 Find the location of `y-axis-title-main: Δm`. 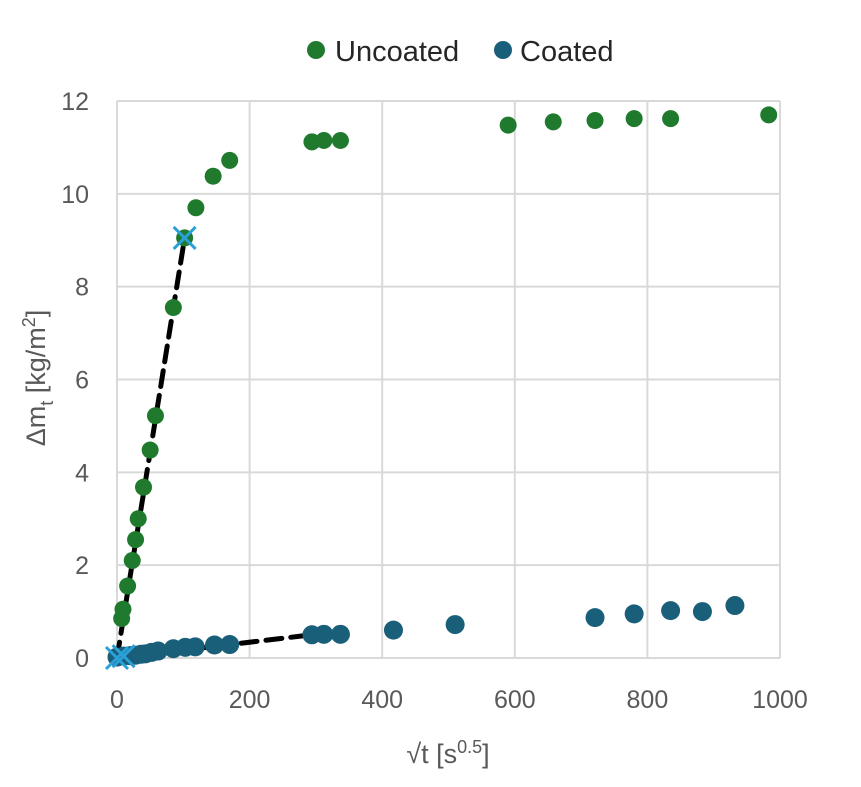

y-axis-title-main: Δm is located at coordinates (36, 426).